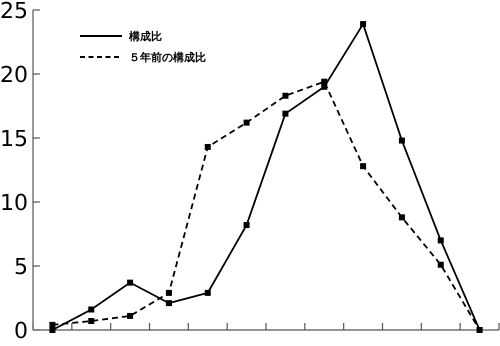  What do you see at coordinates (14, 139) in the screenshot?
I see `y-tick-label: 15` at bounding box center [14, 139].